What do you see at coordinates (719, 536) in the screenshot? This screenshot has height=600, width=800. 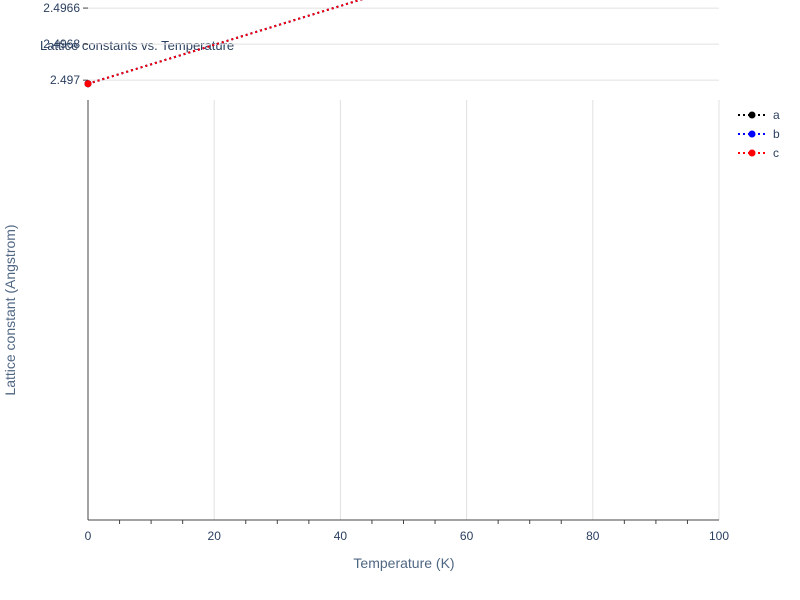 I see `x-tick-label: 100` at bounding box center [719, 536].